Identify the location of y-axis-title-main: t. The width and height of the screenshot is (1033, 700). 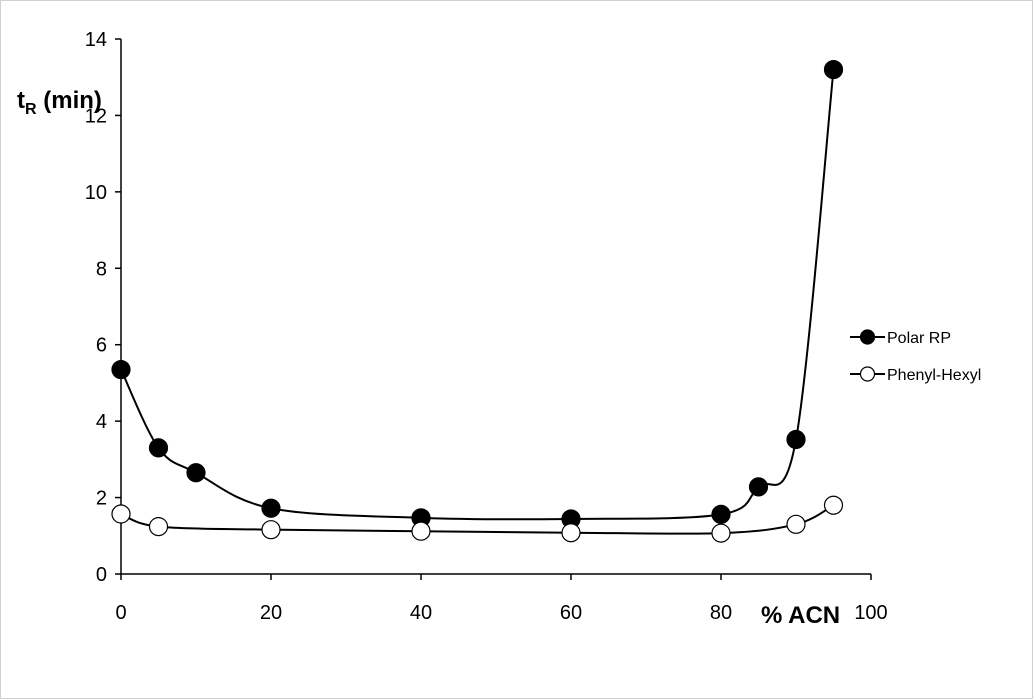
(21, 100).